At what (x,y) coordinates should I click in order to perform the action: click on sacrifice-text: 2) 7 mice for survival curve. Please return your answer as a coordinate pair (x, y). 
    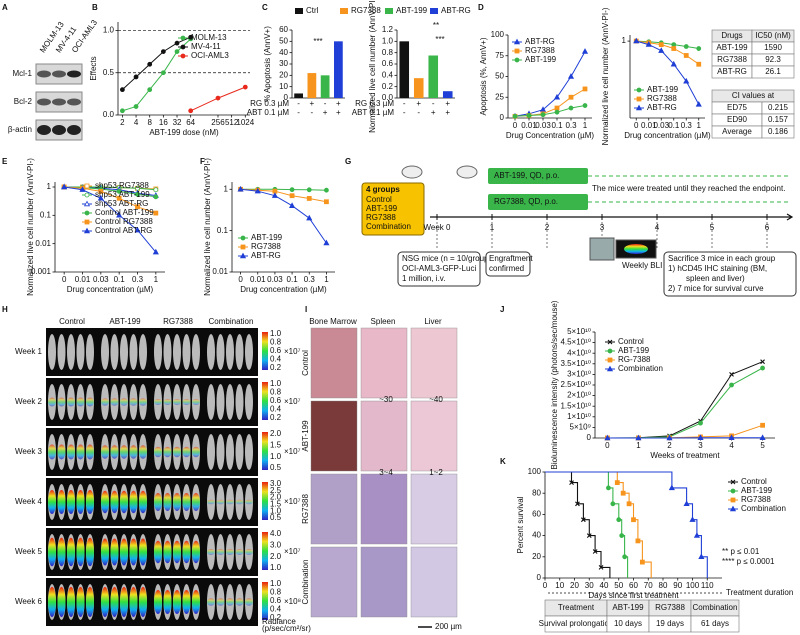
    Looking at the image, I should click on (716, 288).